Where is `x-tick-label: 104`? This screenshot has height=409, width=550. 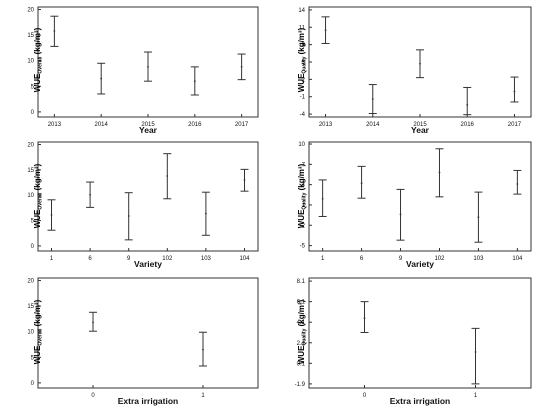
x-tick-label: 104 is located at coordinates (244, 259).